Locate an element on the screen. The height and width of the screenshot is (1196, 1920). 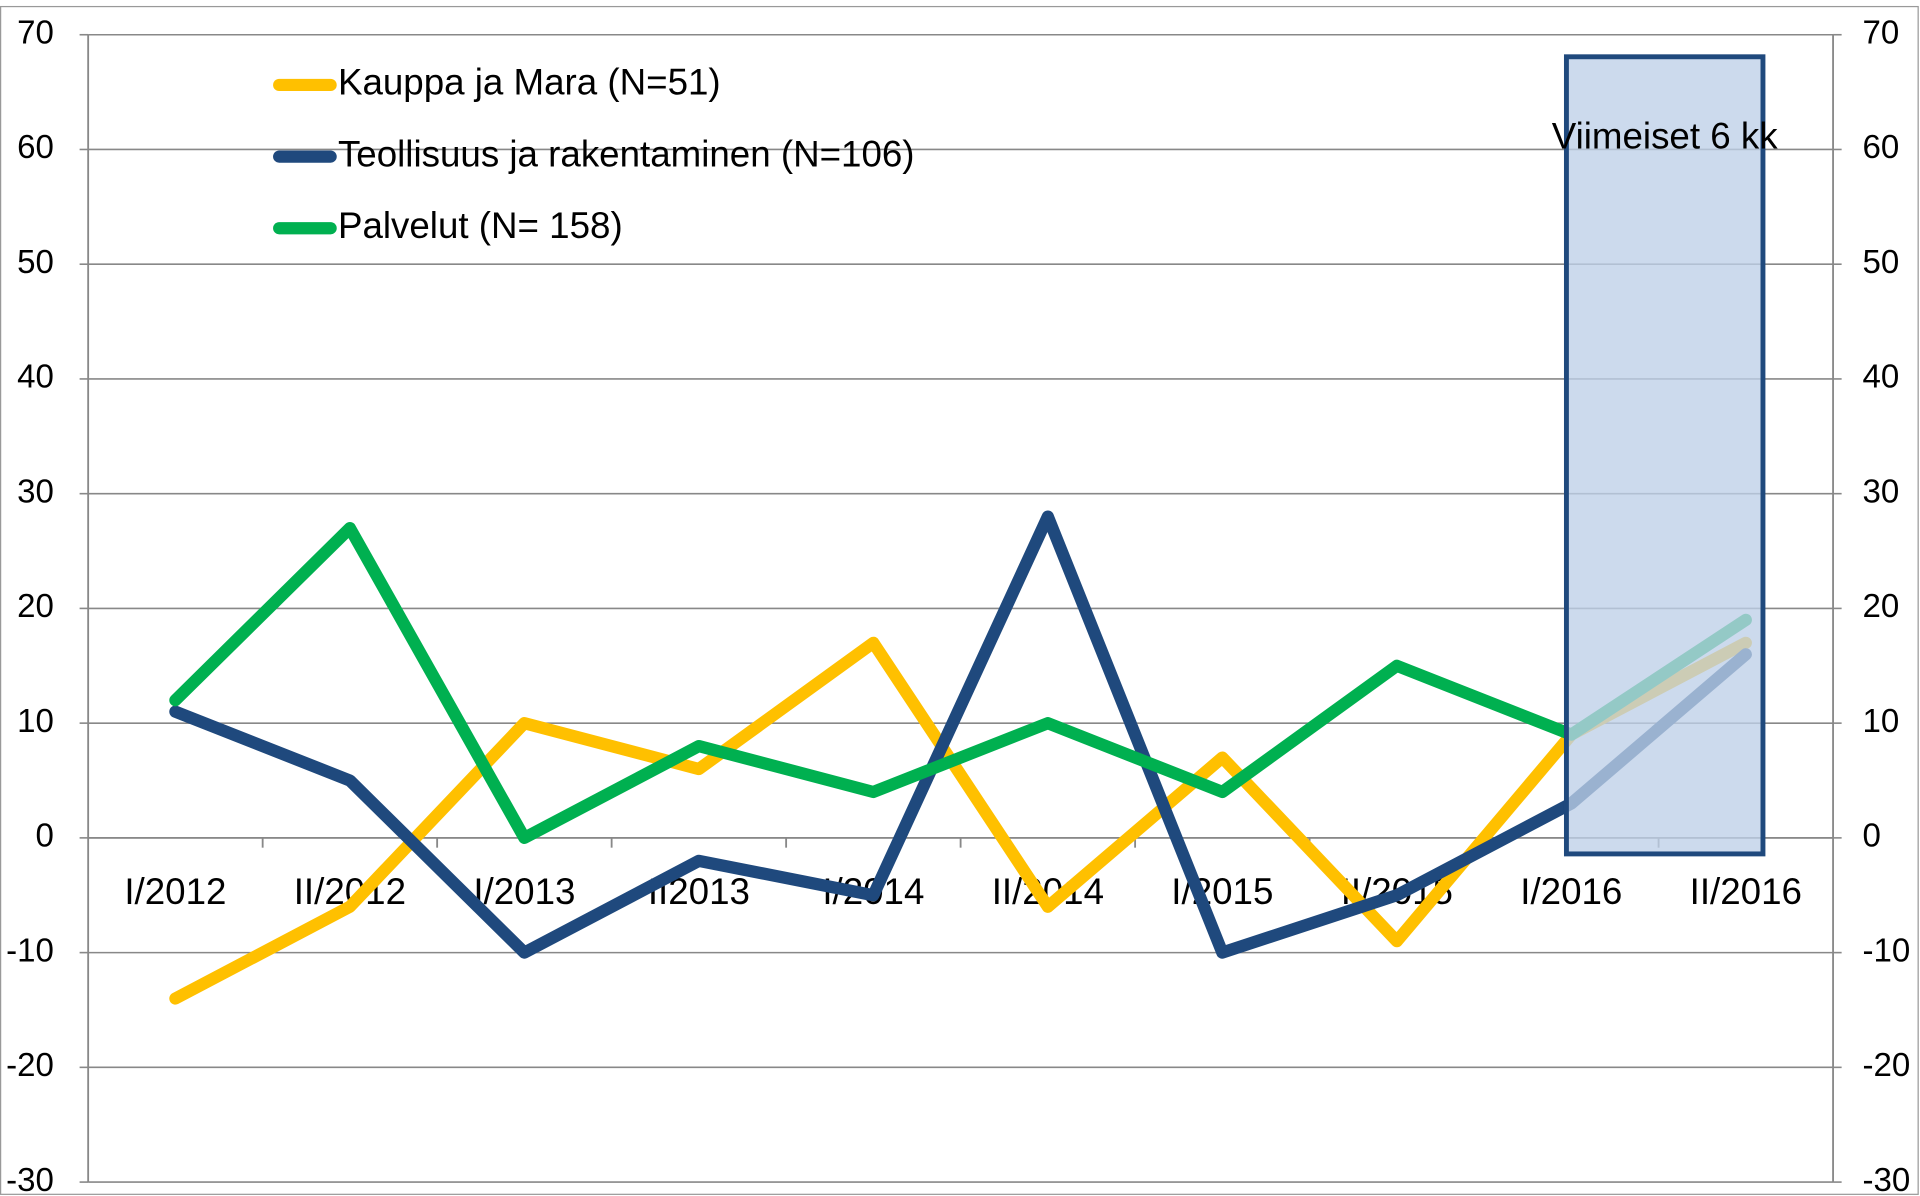
y2-tick-label: 50 is located at coordinates (1880, 262).